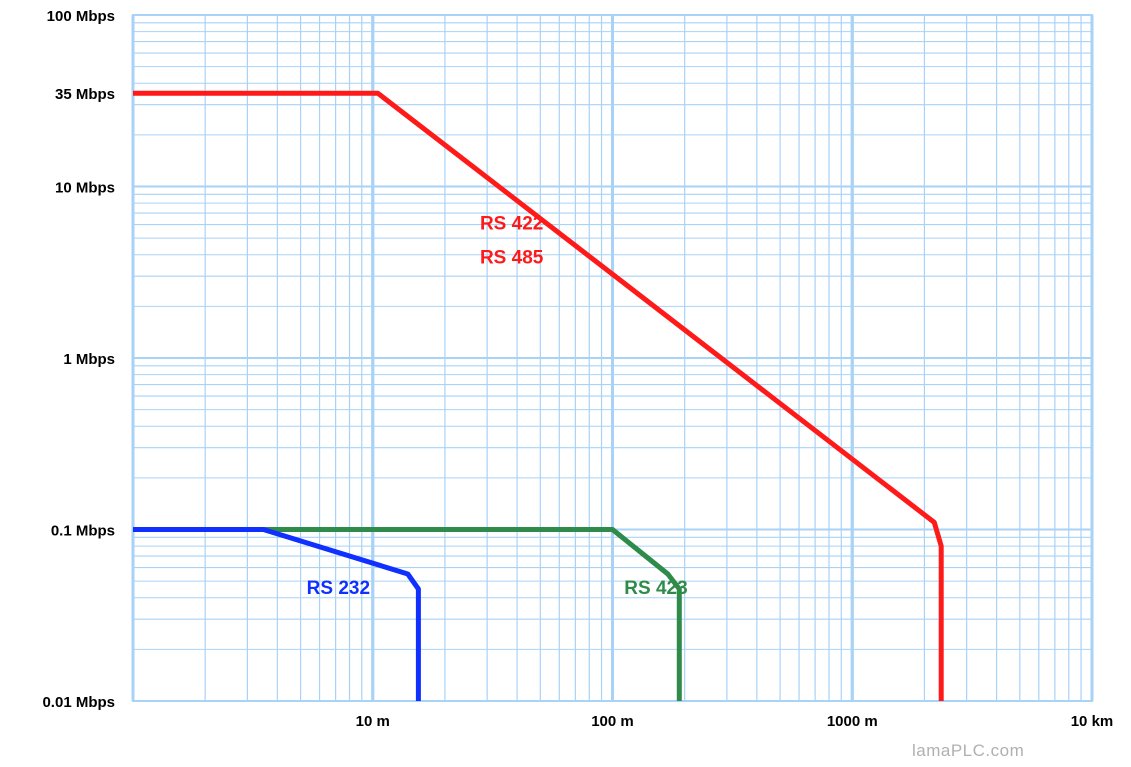 The height and width of the screenshot is (767, 1131). Describe the element at coordinates (612, 721) in the screenshot. I see `x-tick-label: 100 m` at that location.